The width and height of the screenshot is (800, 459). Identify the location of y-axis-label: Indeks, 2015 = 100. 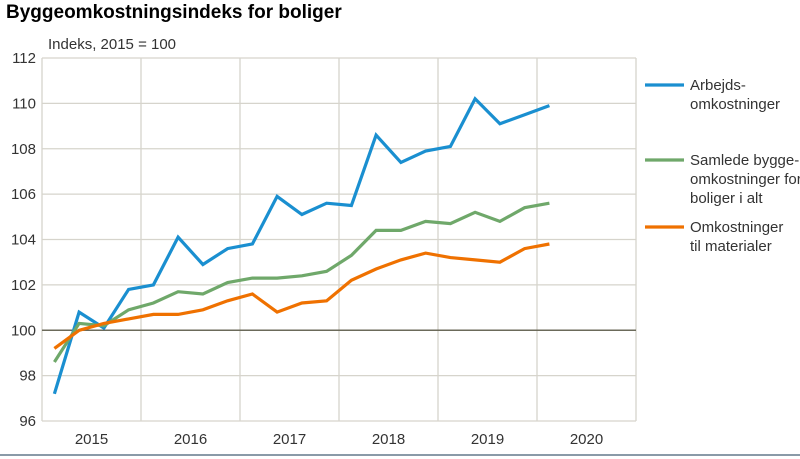
(112, 44).